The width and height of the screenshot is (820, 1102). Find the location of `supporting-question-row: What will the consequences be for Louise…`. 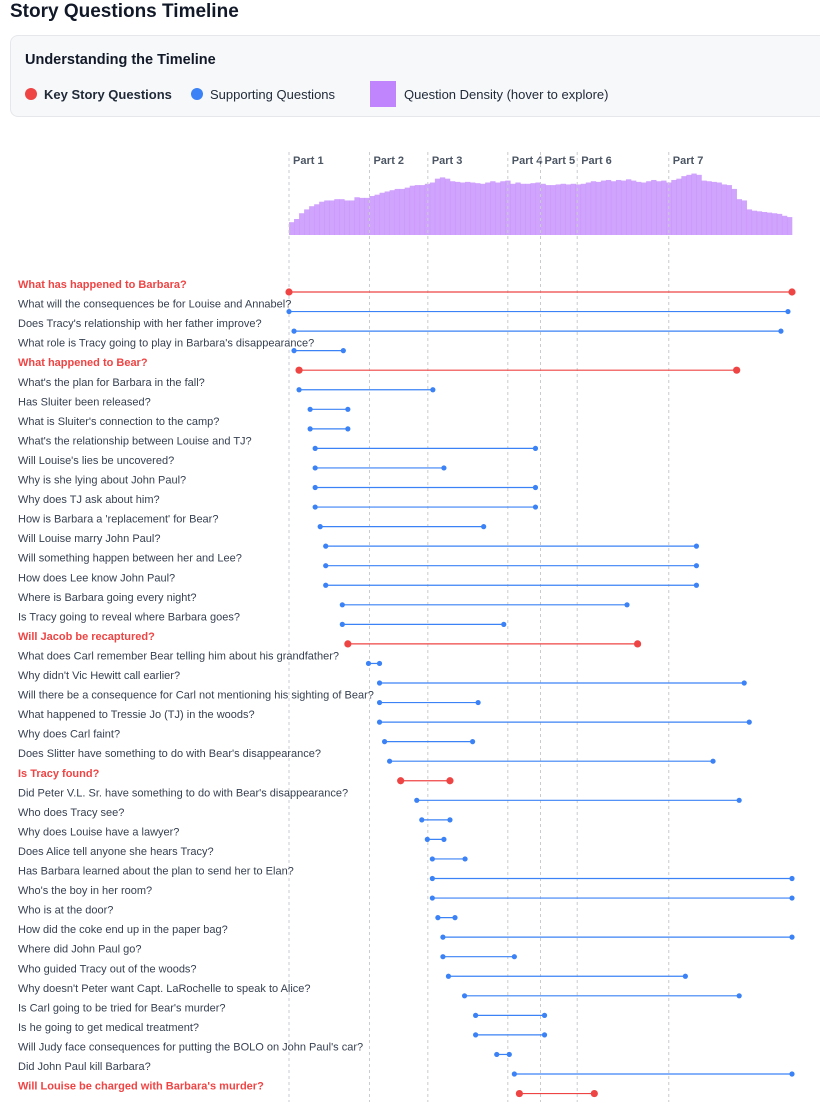

supporting-question-row: What will the consequences be for Louise… is located at coordinates (404, 307).